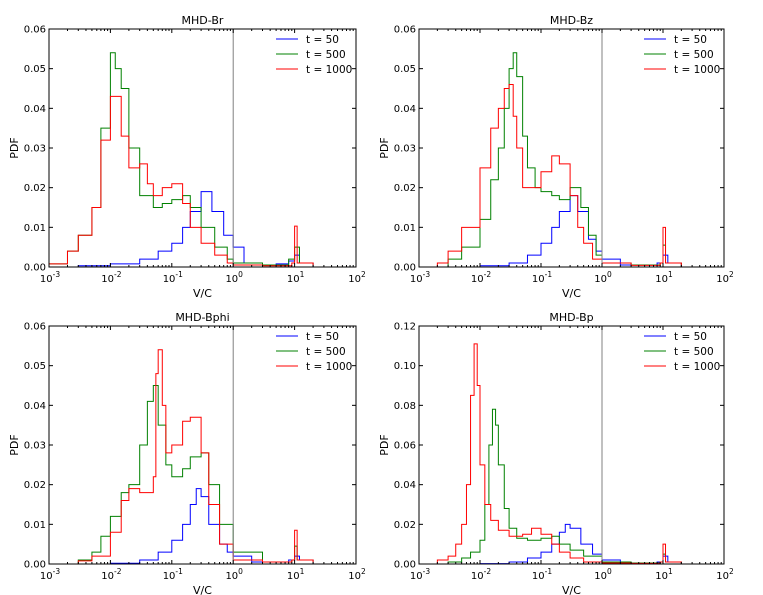  What do you see at coordinates (202, 317) in the screenshot?
I see `chart-title: MHD-Bphi` at bounding box center [202, 317].